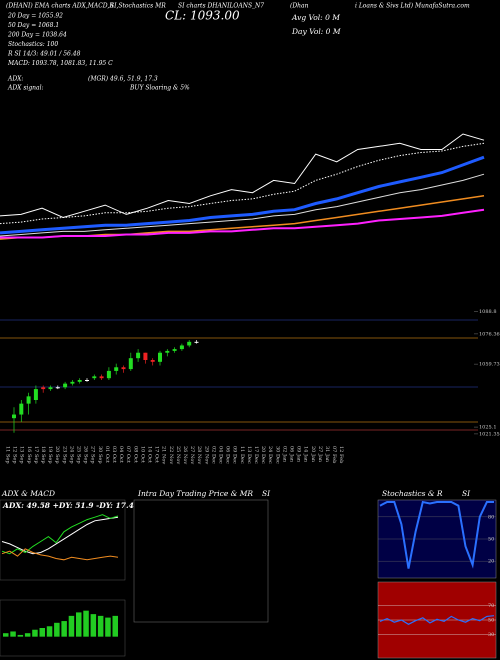 This screenshot has height=660, width=500. What do you see at coordinates (142, 454) in the screenshot?
I see `date-label: 10 Oct` at bounding box center [142, 454].